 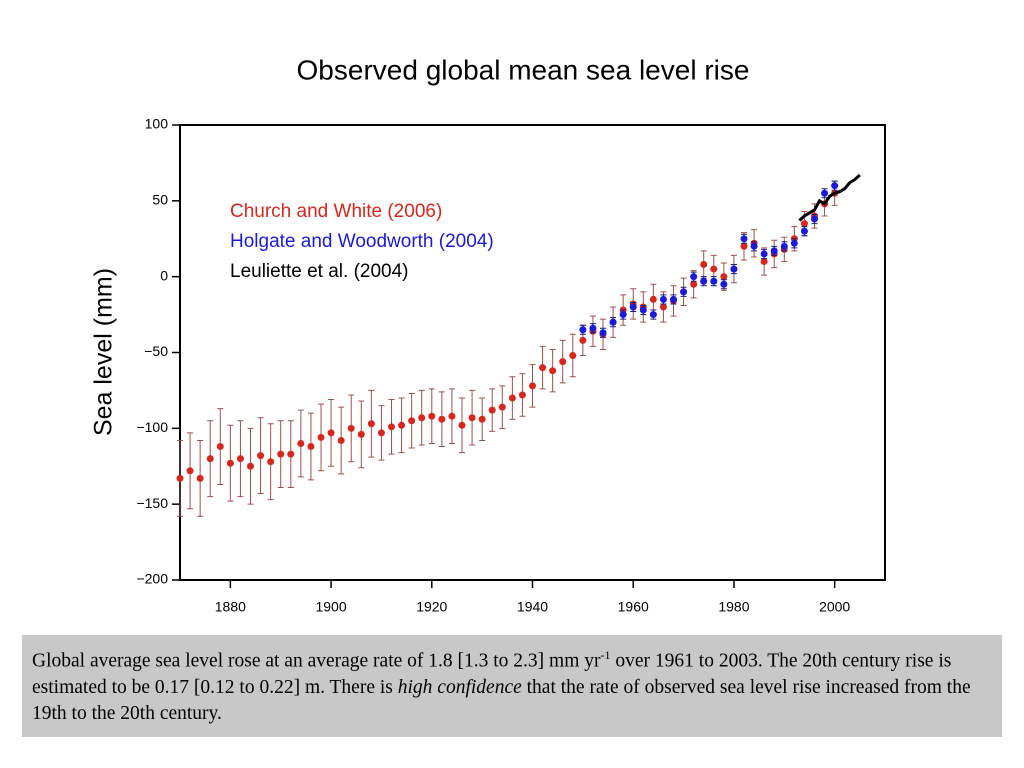 What do you see at coordinates (523, 69) in the screenshot?
I see `chart-title: Observed global mean sea level rise` at bounding box center [523, 69].